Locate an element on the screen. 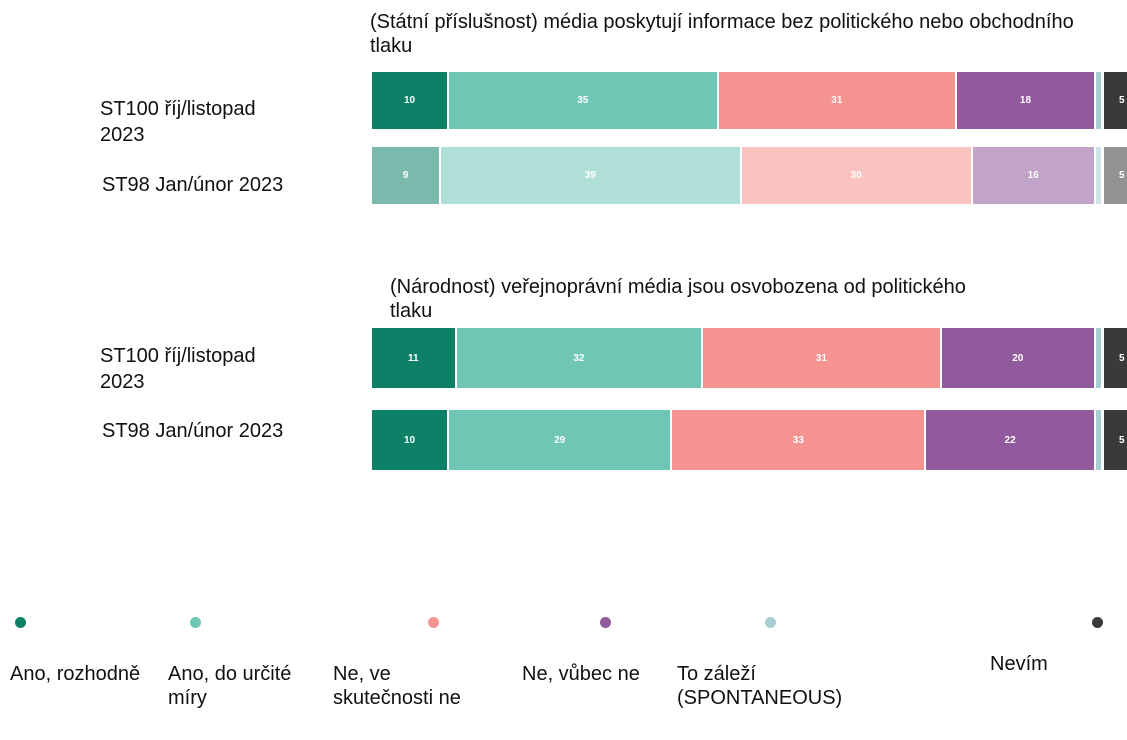 This screenshot has height=740, width=1127. data-label: 30 is located at coordinates (856, 175).